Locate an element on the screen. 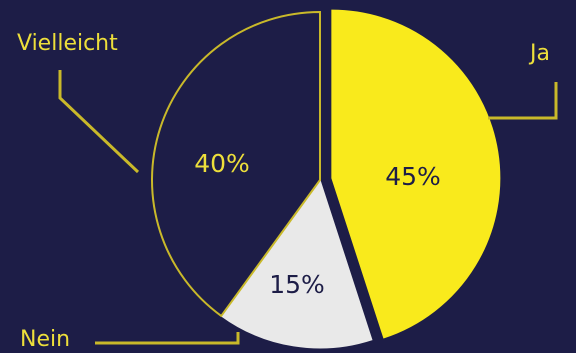  leader-line-ja is located at coordinates (523, 101).